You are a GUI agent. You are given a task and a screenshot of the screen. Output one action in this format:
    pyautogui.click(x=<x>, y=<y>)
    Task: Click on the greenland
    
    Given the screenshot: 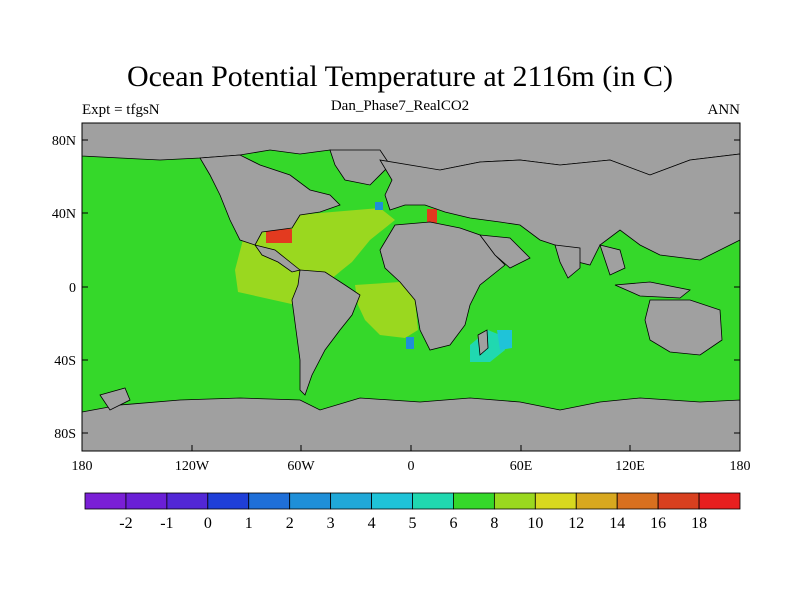 What is the action you would take?
    pyautogui.click(x=360, y=167)
    